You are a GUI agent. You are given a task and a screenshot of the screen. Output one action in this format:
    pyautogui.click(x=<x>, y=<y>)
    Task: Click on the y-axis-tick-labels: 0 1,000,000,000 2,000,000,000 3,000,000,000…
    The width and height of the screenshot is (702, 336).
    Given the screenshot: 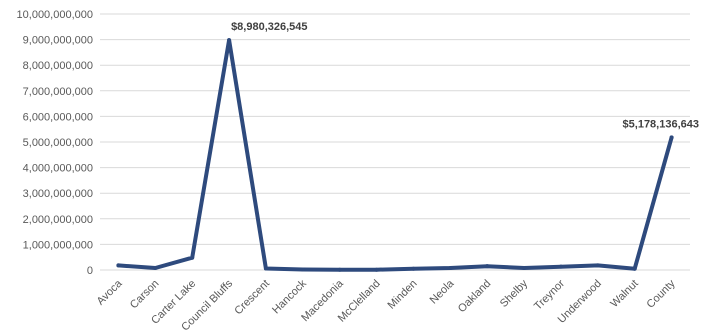 What is the action you would take?
    pyautogui.click(x=55, y=143)
    